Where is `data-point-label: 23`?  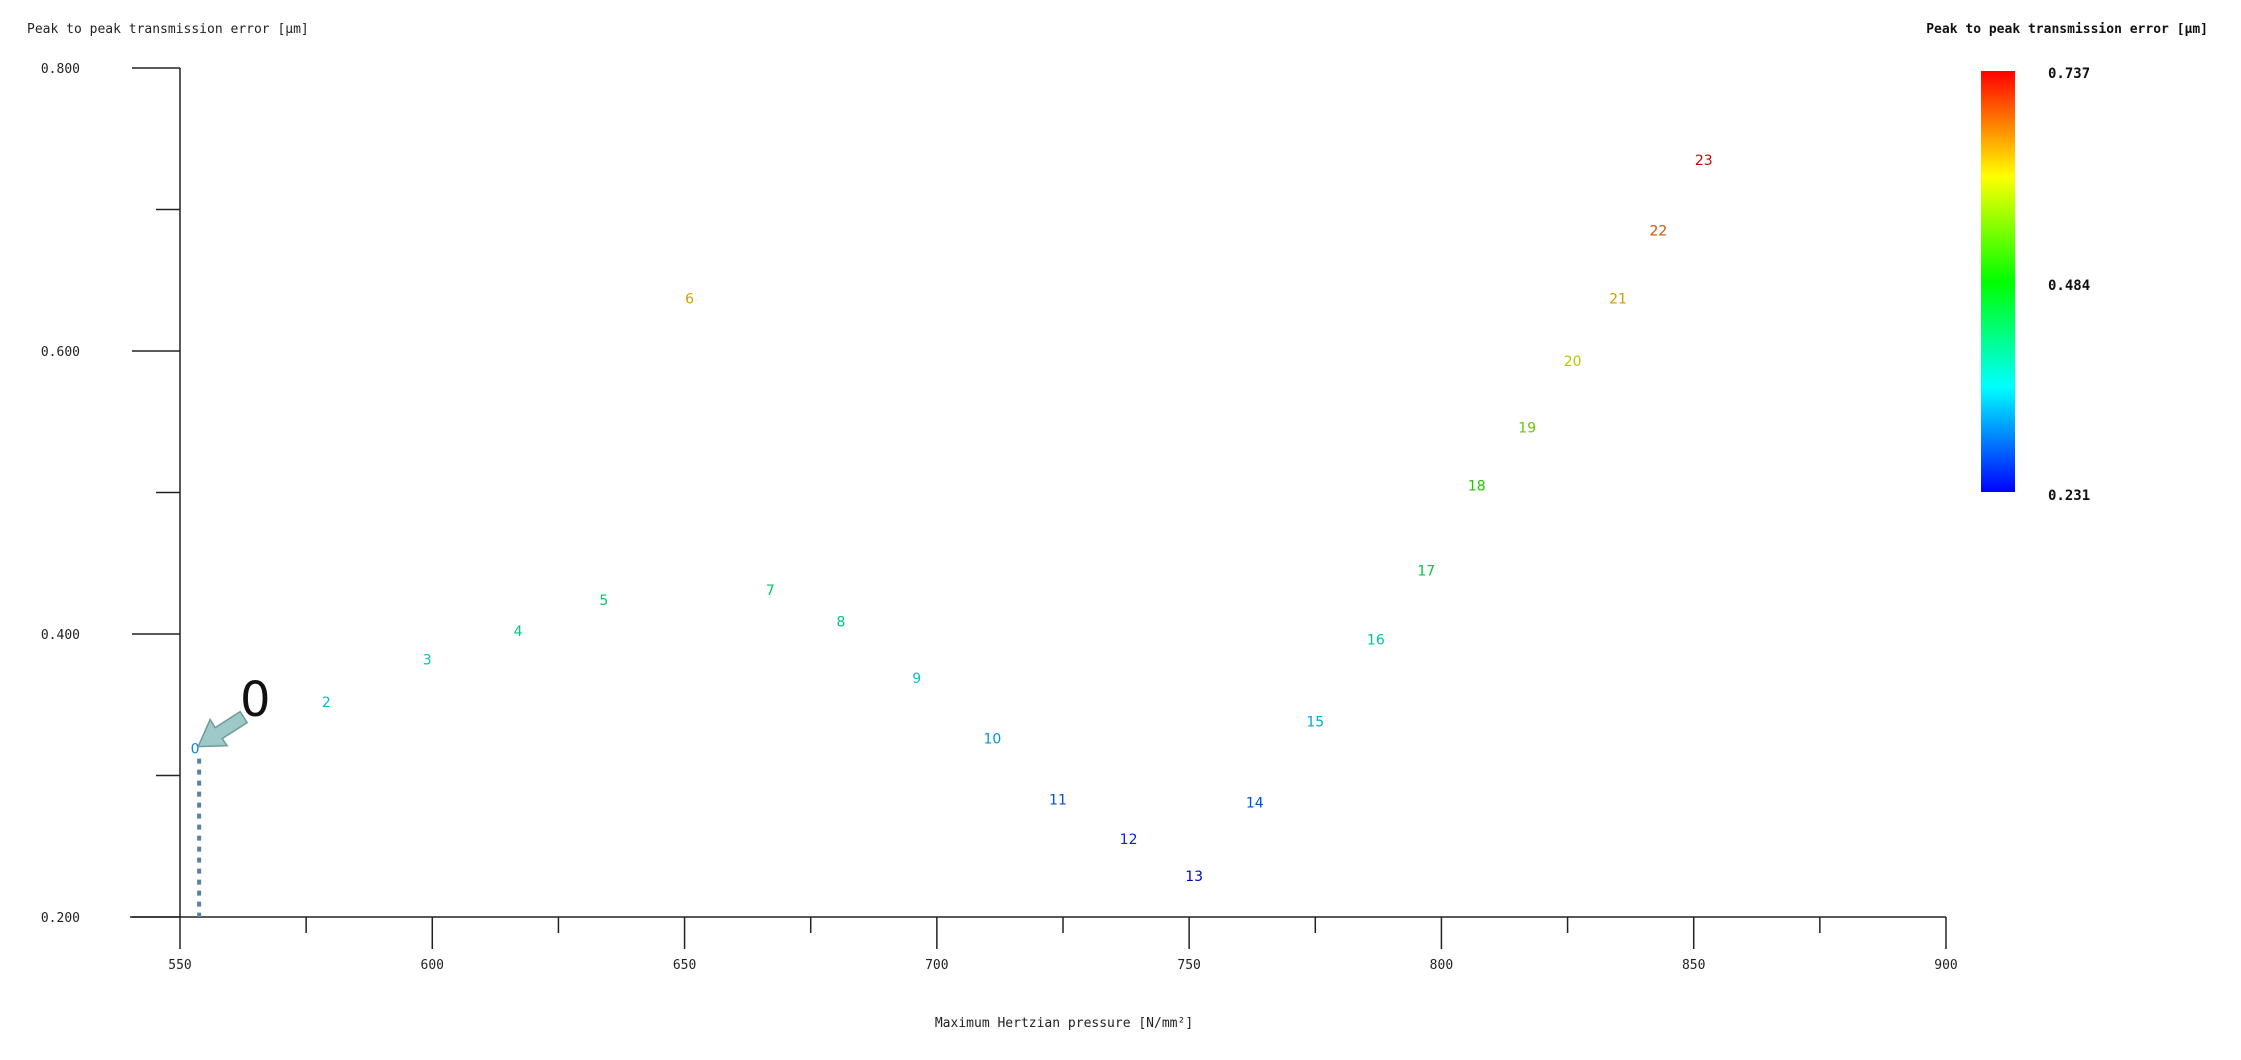 data-point-label: 23 is located at coordinates (1704, 161).